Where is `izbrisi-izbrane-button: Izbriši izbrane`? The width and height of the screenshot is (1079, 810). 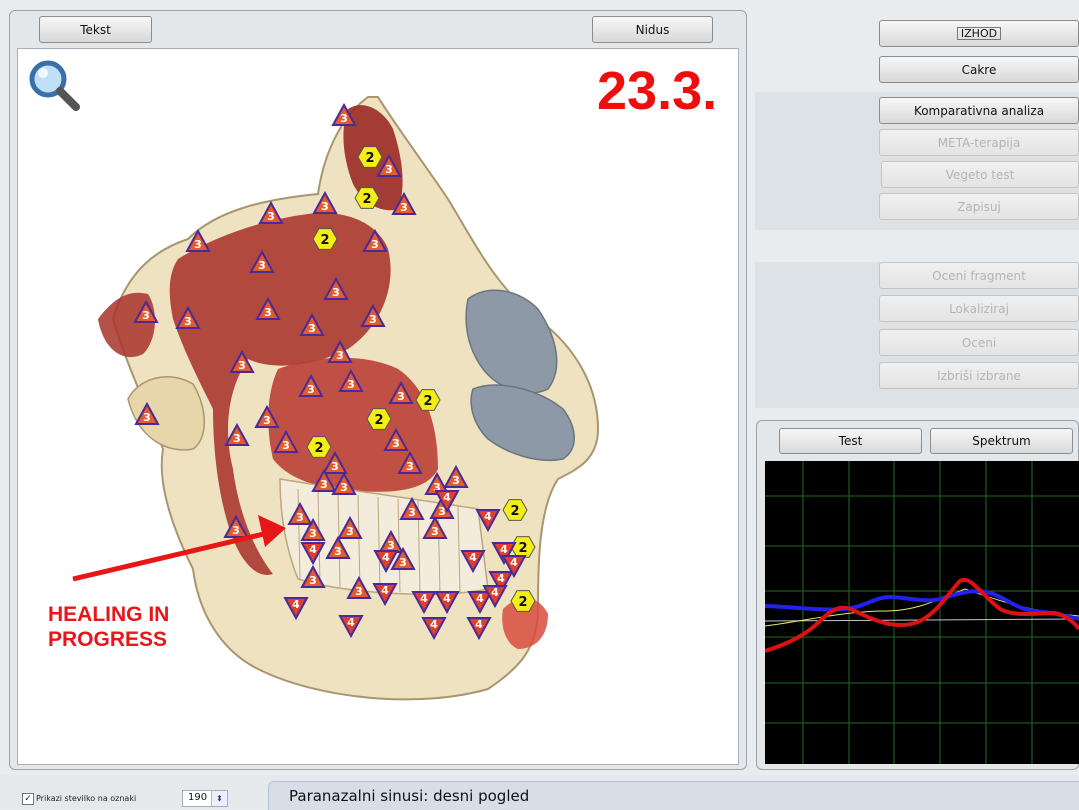
izbrisi-izbrane-button: Izbriši izbrane is located at coordinates (979, 375).